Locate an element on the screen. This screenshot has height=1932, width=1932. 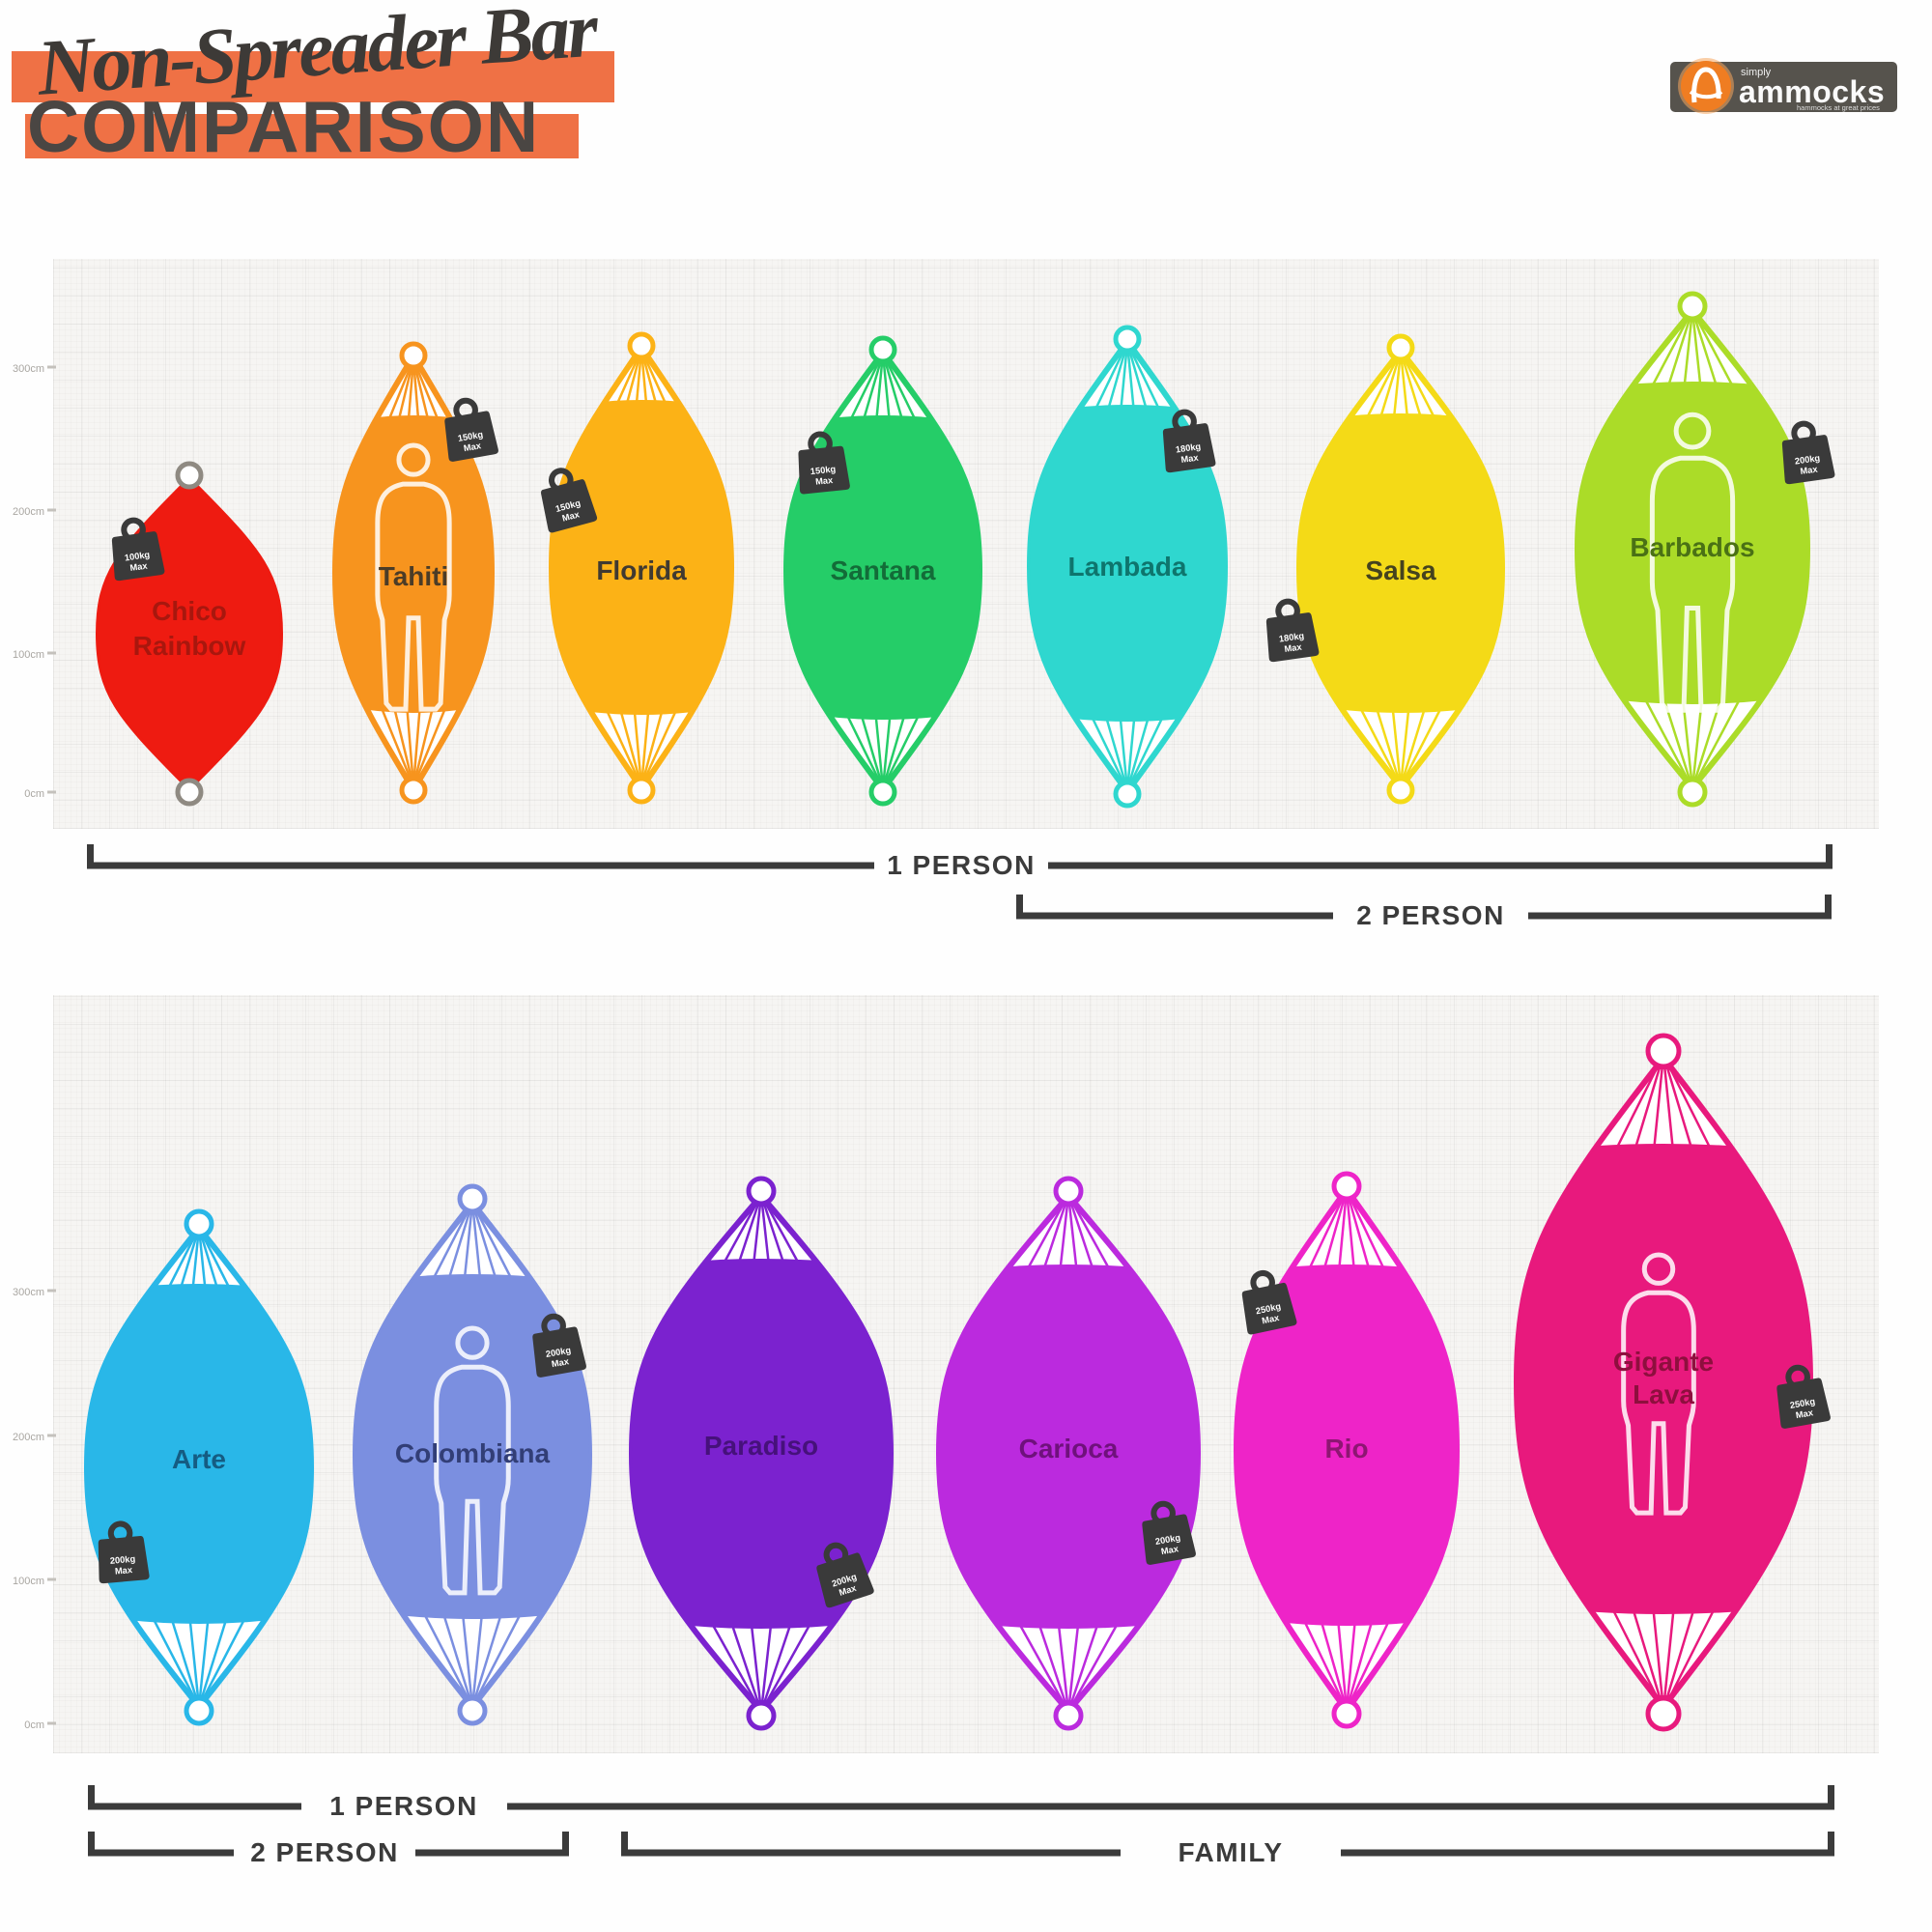
svg-text: Barbados is located at coordinates (1692, 547).